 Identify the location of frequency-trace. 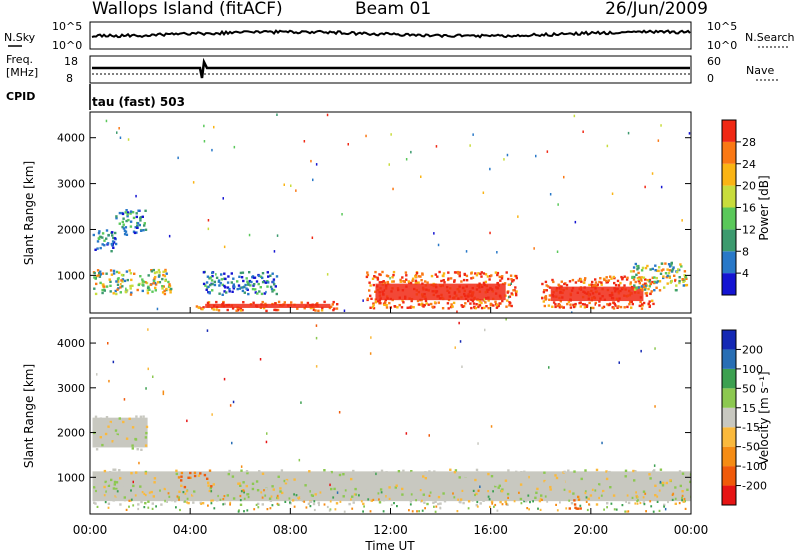
(391, 68).